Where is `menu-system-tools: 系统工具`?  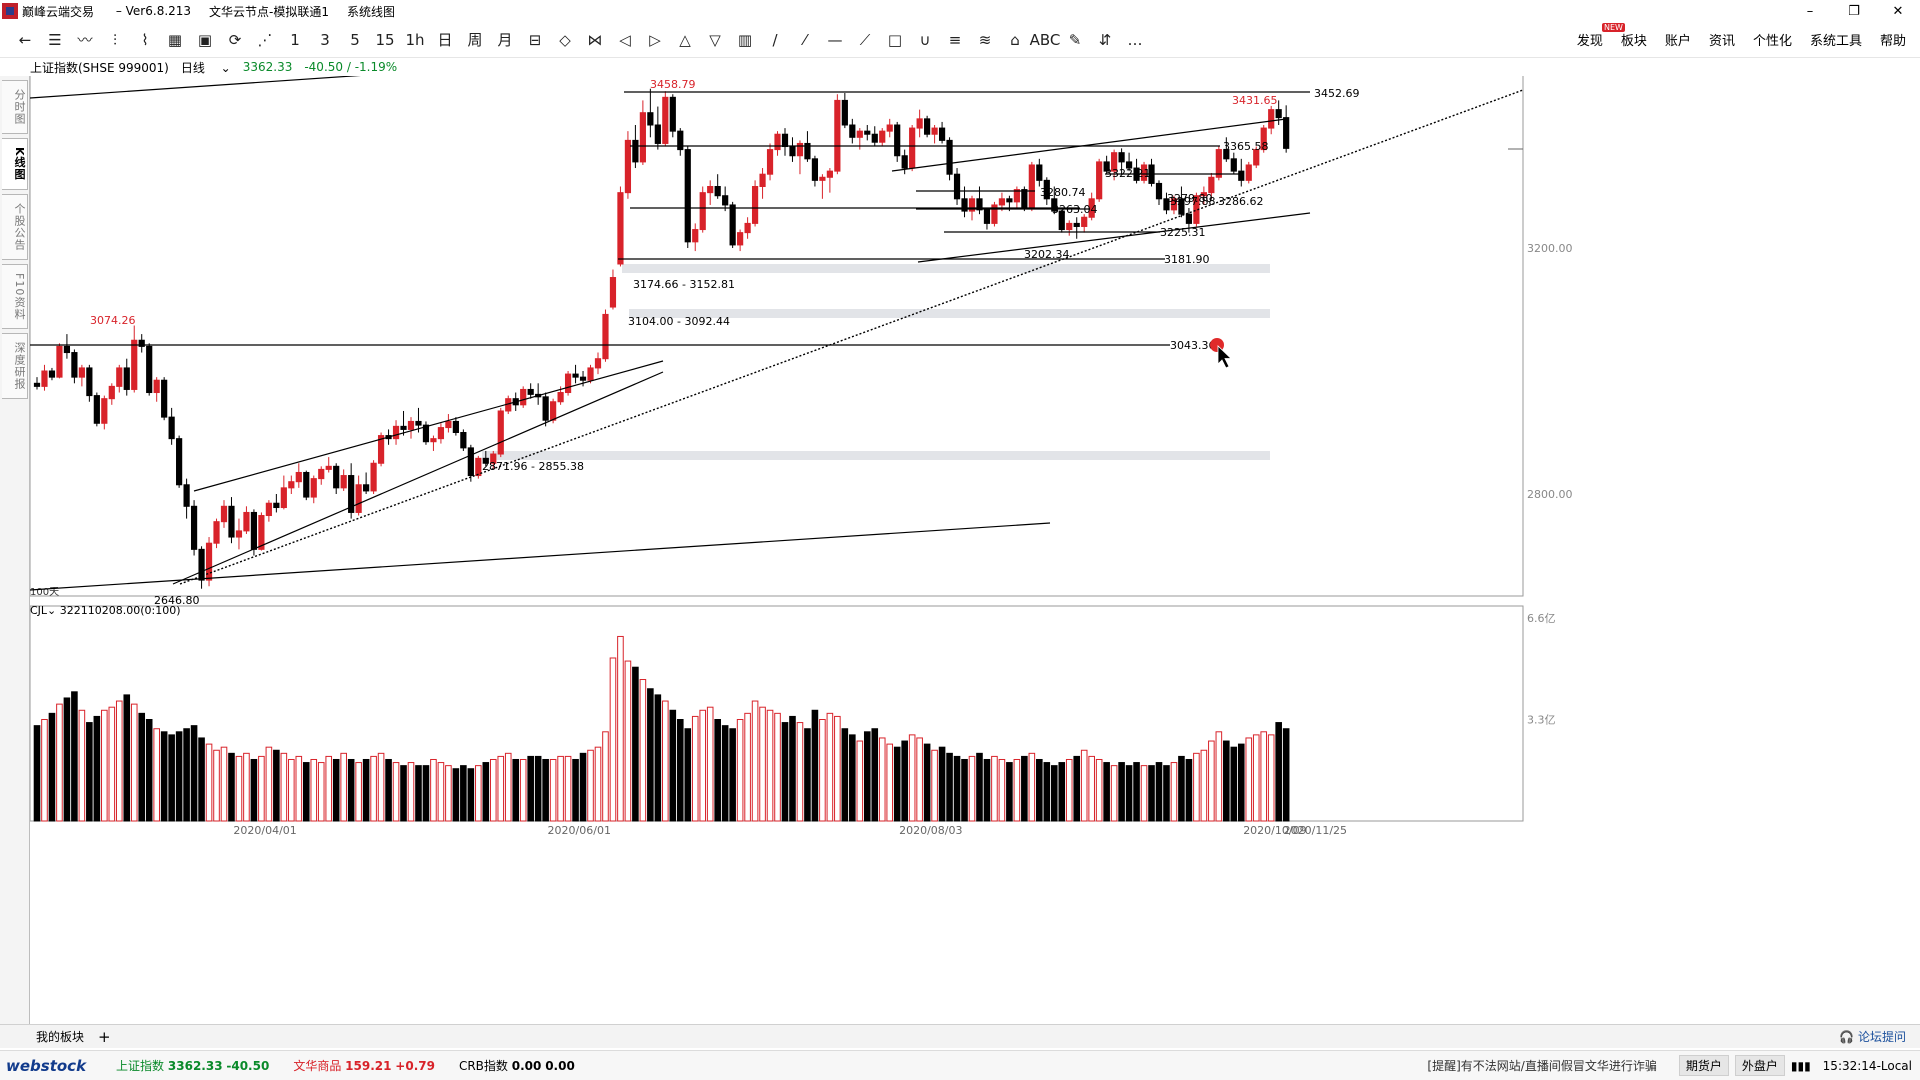 menu-system-tools: 系统工具 is located at coordinates (1835, 41).